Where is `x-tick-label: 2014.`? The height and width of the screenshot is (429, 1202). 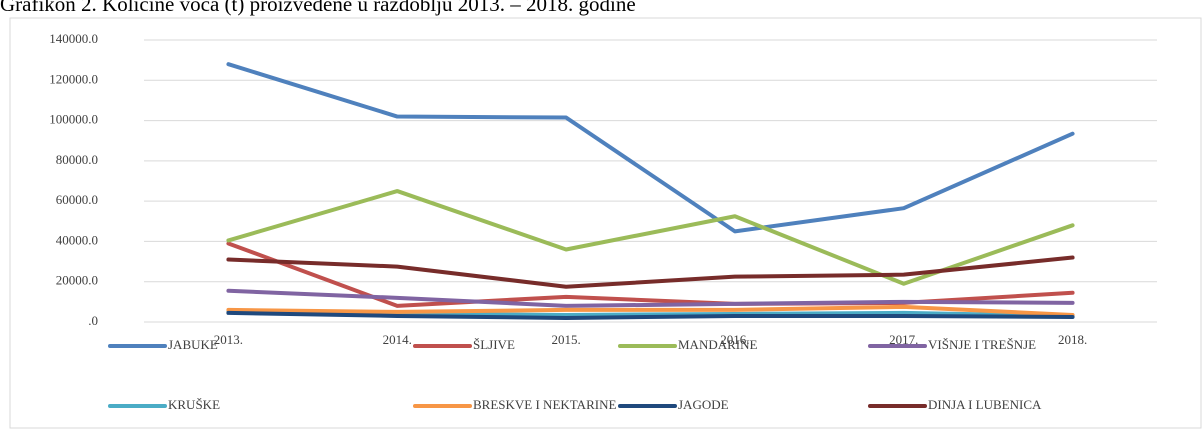 x-tick-label: 2014. is located at coordinates (397, 339).